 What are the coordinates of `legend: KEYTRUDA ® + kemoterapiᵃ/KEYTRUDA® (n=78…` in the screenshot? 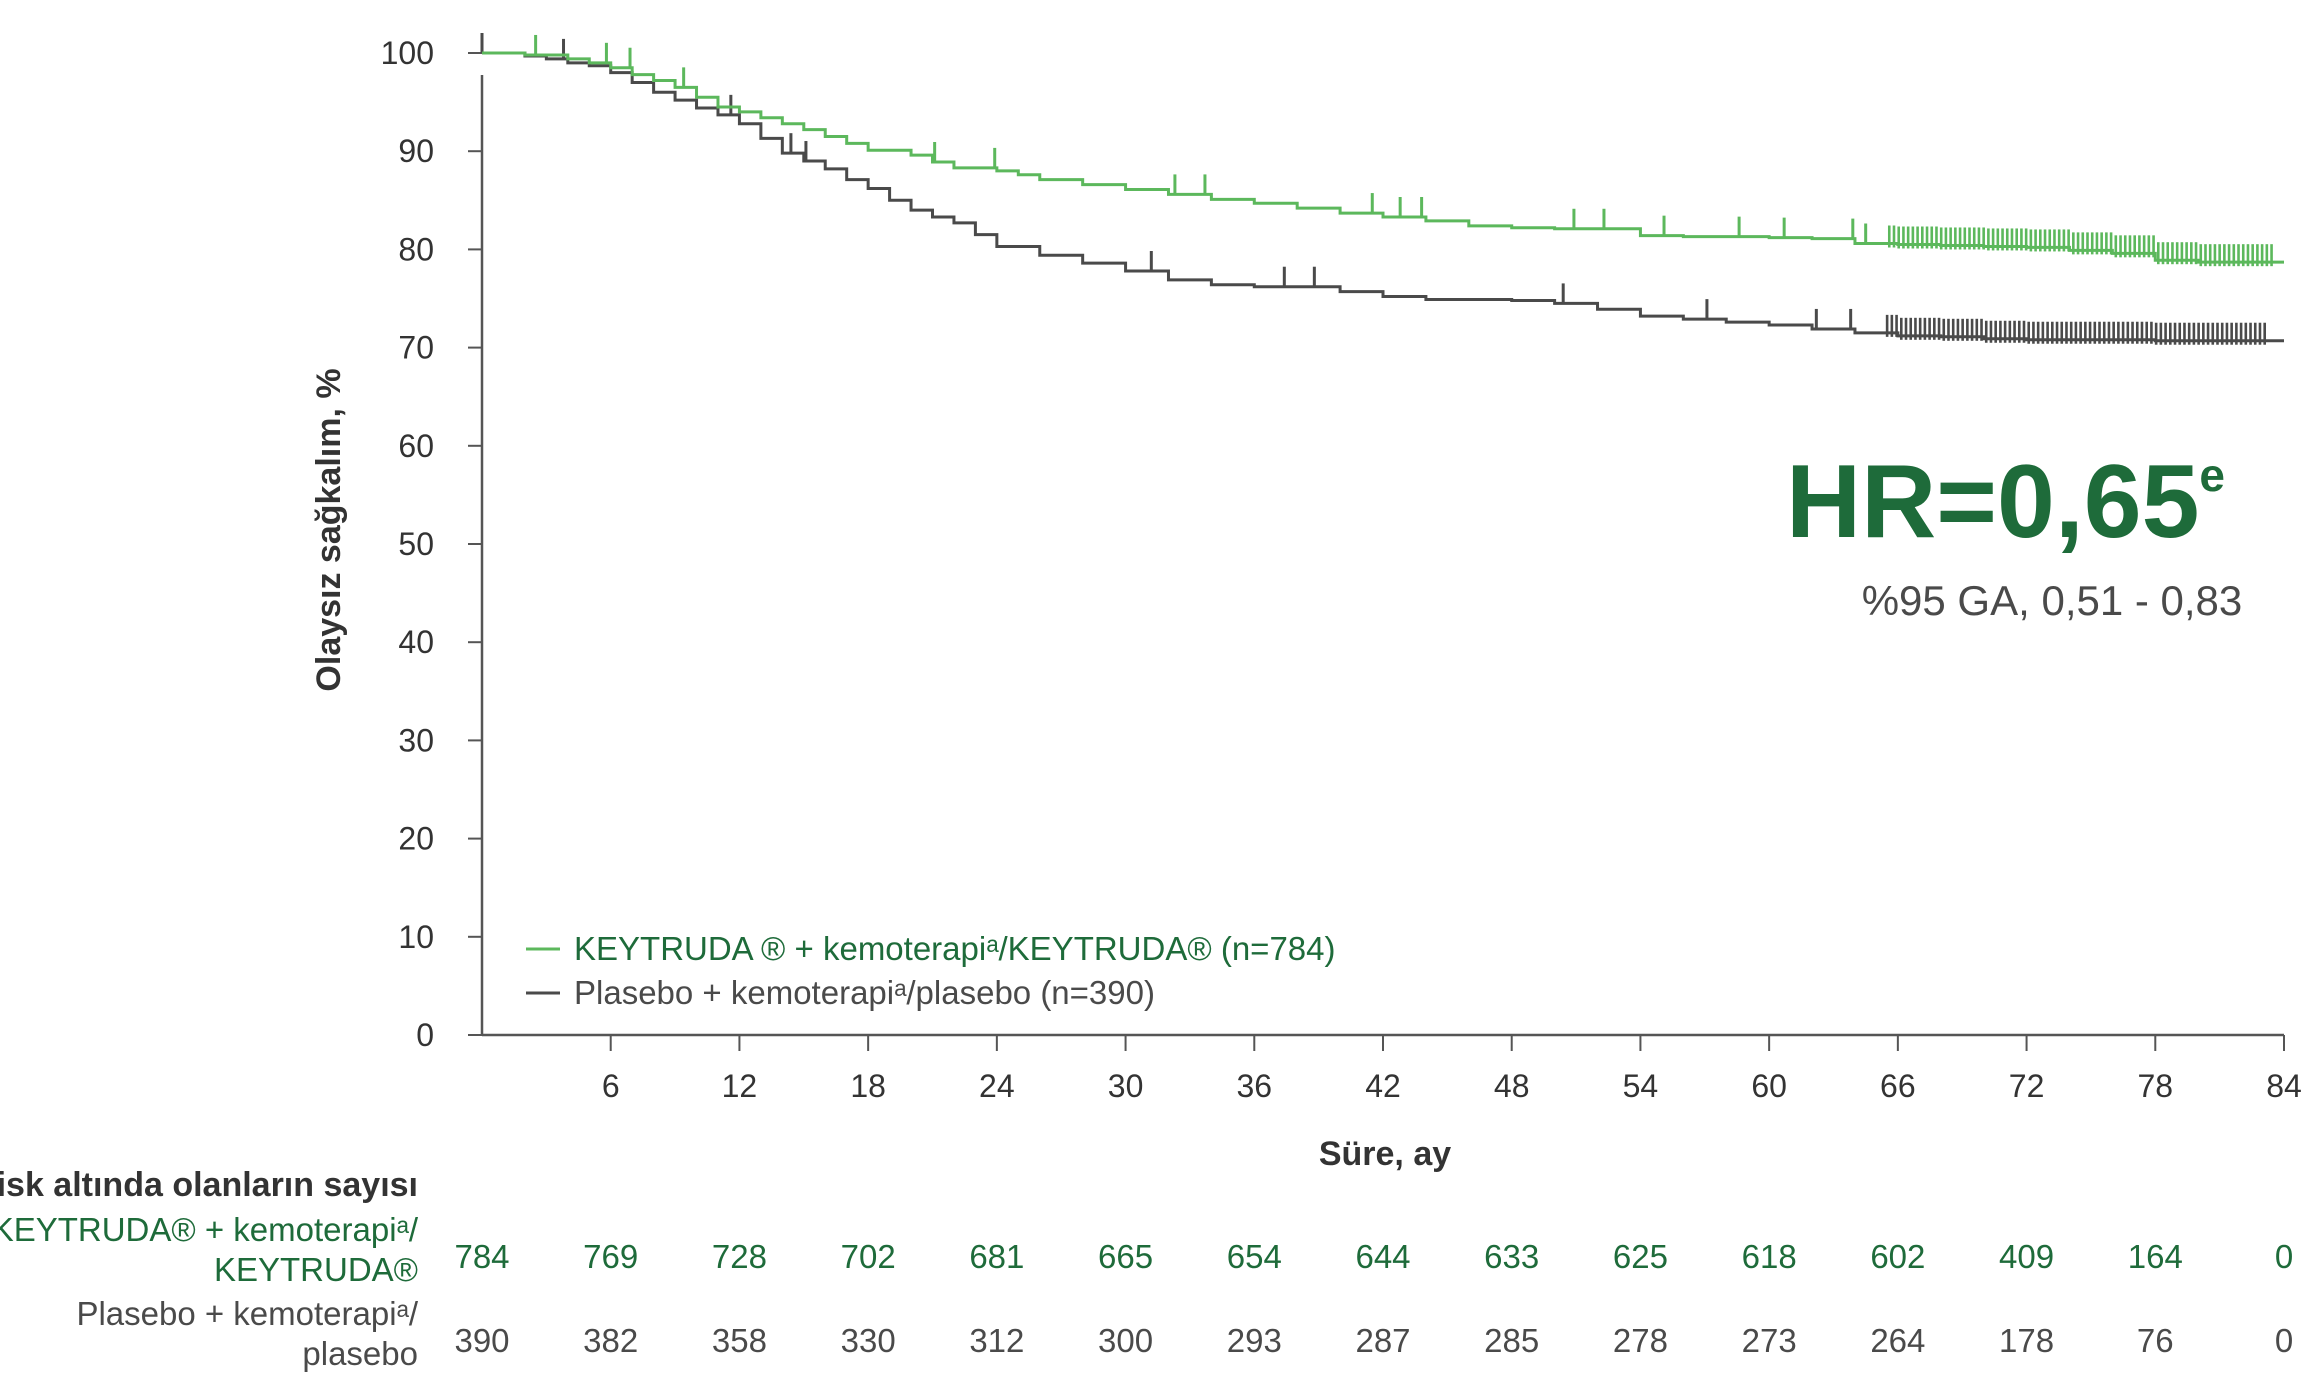 It's located at (931, 970).